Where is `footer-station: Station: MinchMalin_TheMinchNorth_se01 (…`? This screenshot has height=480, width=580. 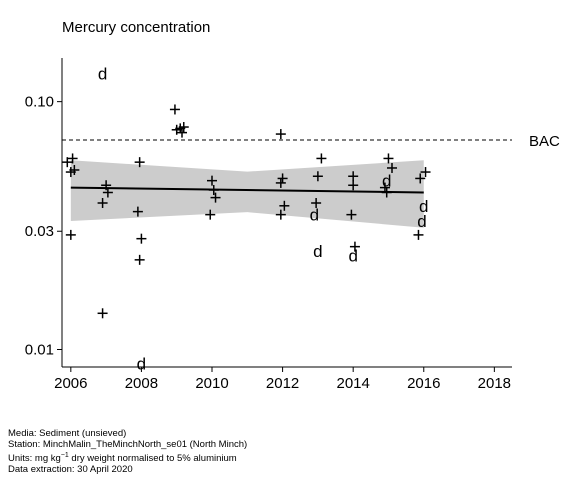 footer-station: Station: MinchMalin_TheMinchNorth_se01 (… is located at coordinates (128, 444).